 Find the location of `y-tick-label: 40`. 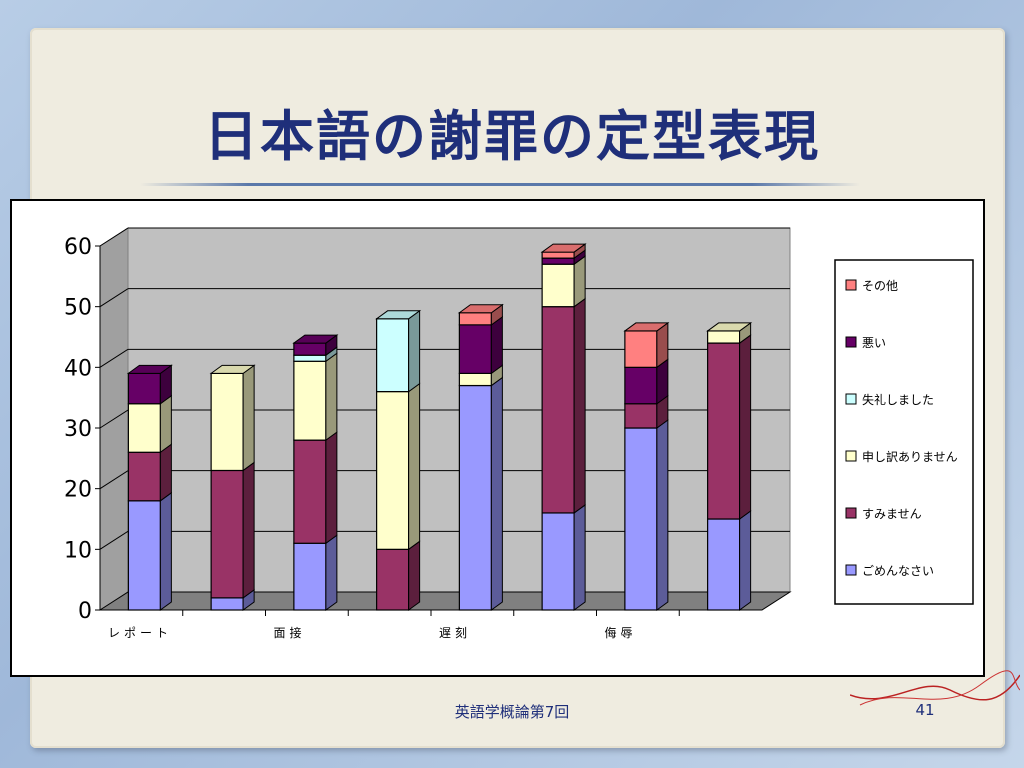

y-tick-label: 40 is located at coordinates (78, 368).